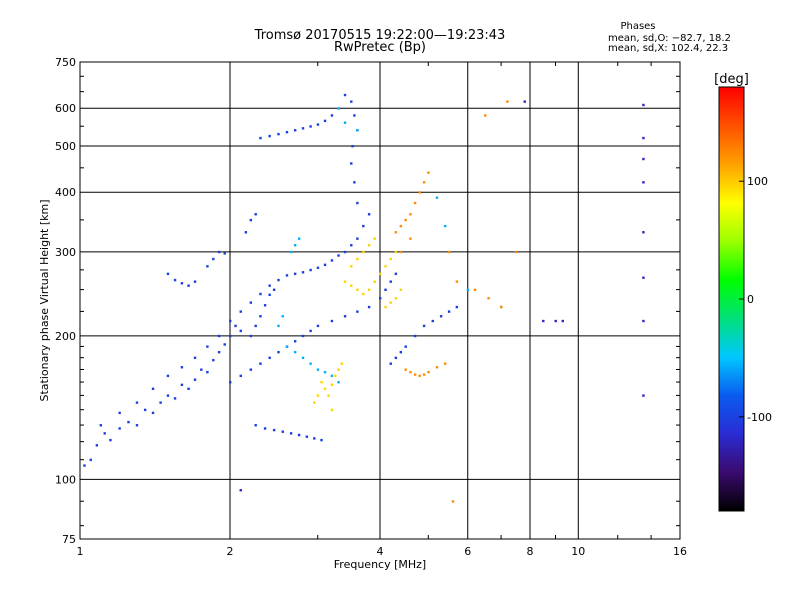 The width and height of the screenshot is (800, 600). Describe the element at coordinates (380, 551) in the screenshot. I see `x-tick-label: 4` at that location.